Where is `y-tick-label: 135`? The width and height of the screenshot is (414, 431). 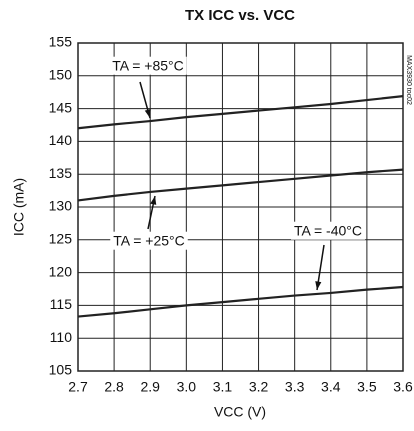
y-tick-label: 135 is located at coordinates (61, 173).